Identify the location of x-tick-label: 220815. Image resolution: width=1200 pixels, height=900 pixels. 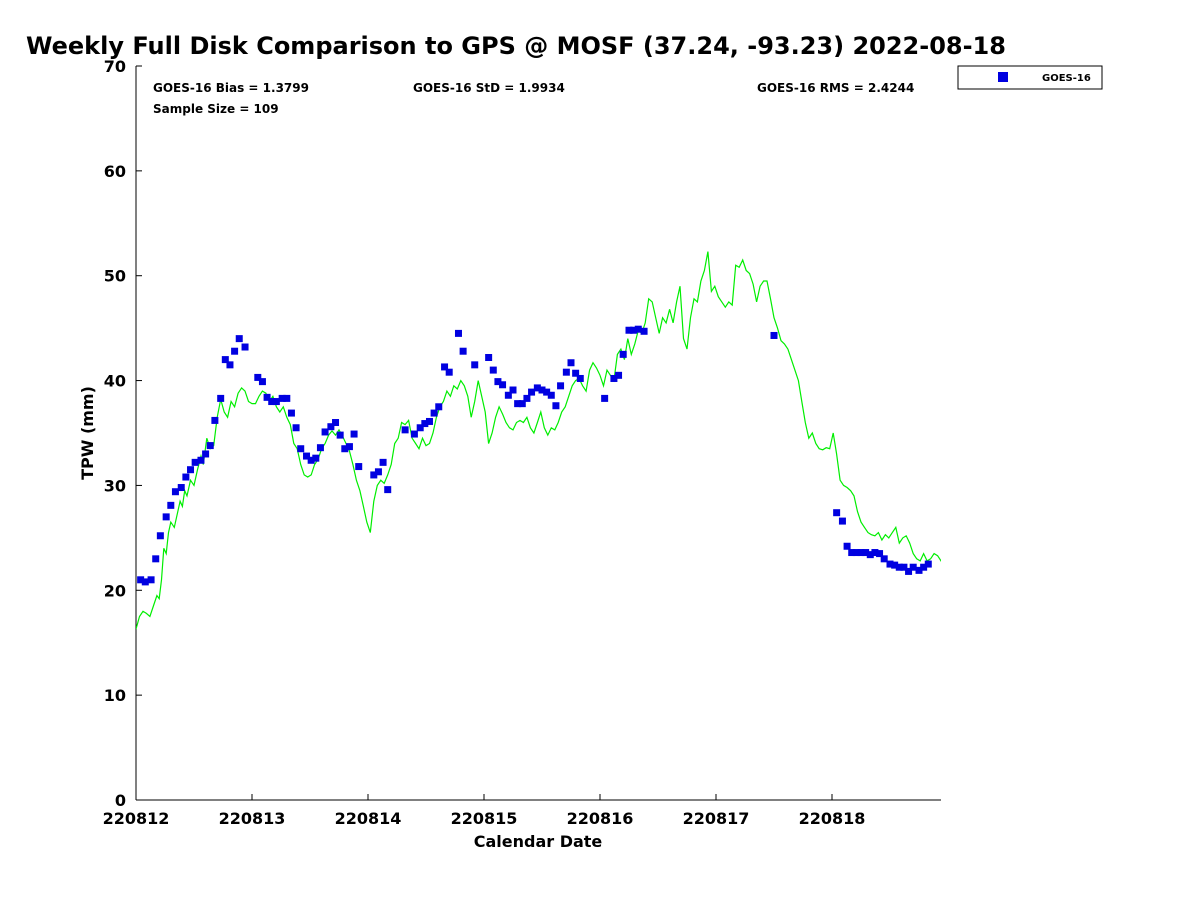
(484, 818).